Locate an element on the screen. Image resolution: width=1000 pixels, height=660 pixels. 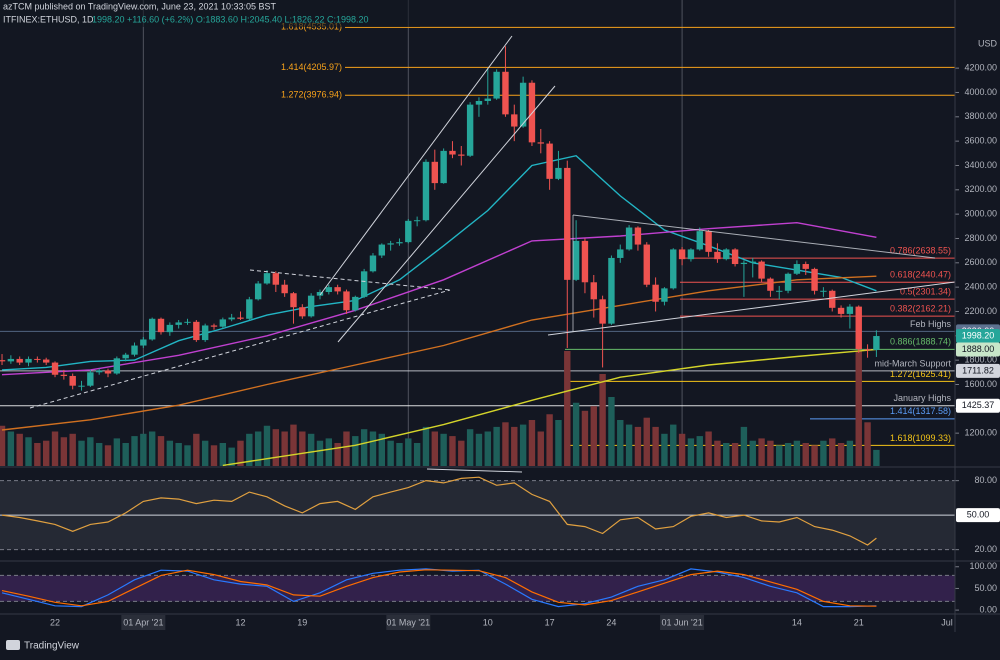
level-tag is located at coordinates (978, 515).